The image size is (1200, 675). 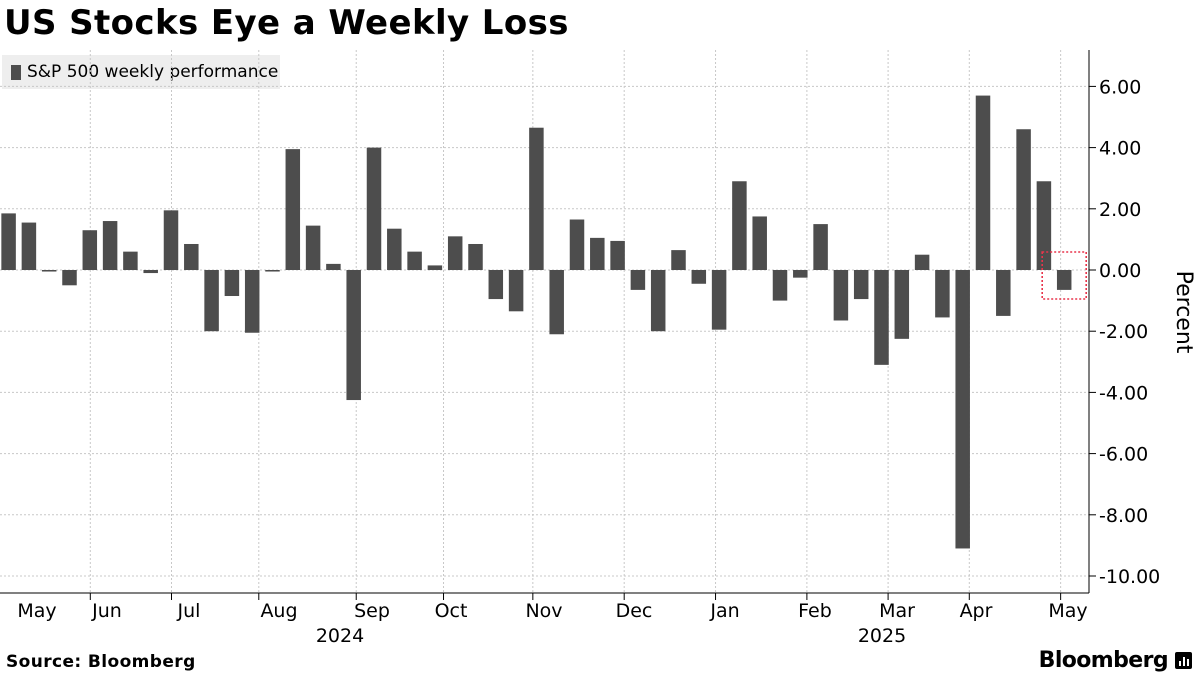 I want to click on x-tick-label: Jan, so click(x=724, y=611).